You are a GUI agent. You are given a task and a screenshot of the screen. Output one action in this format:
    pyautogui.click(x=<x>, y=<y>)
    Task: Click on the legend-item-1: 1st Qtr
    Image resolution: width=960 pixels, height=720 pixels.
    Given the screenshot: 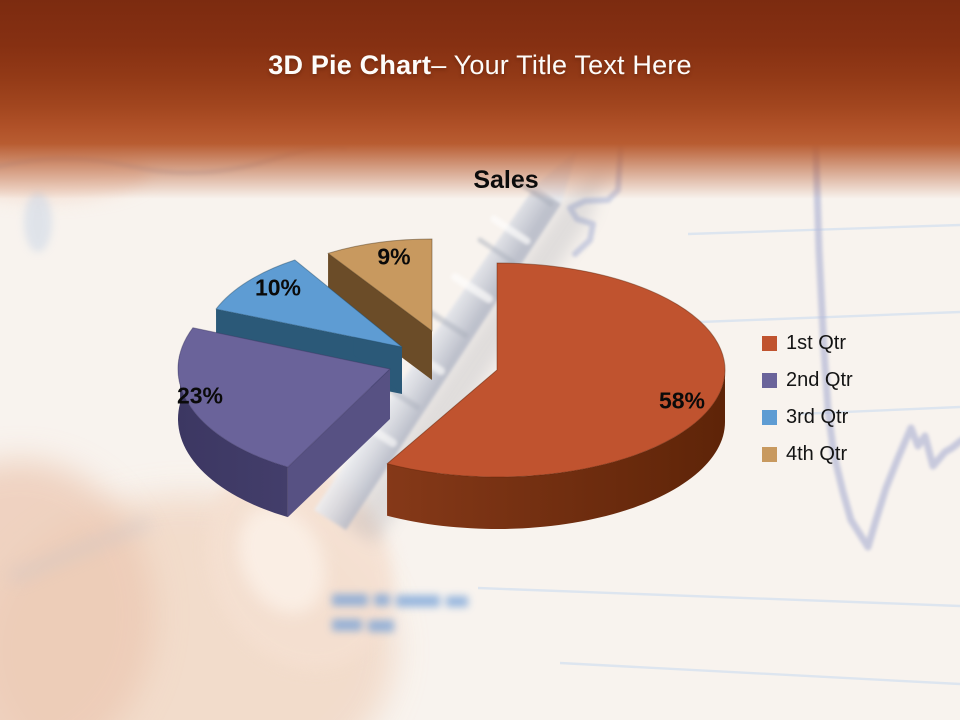 What is the action you would take?
    pyautogui.click(x=807, y=343)
    